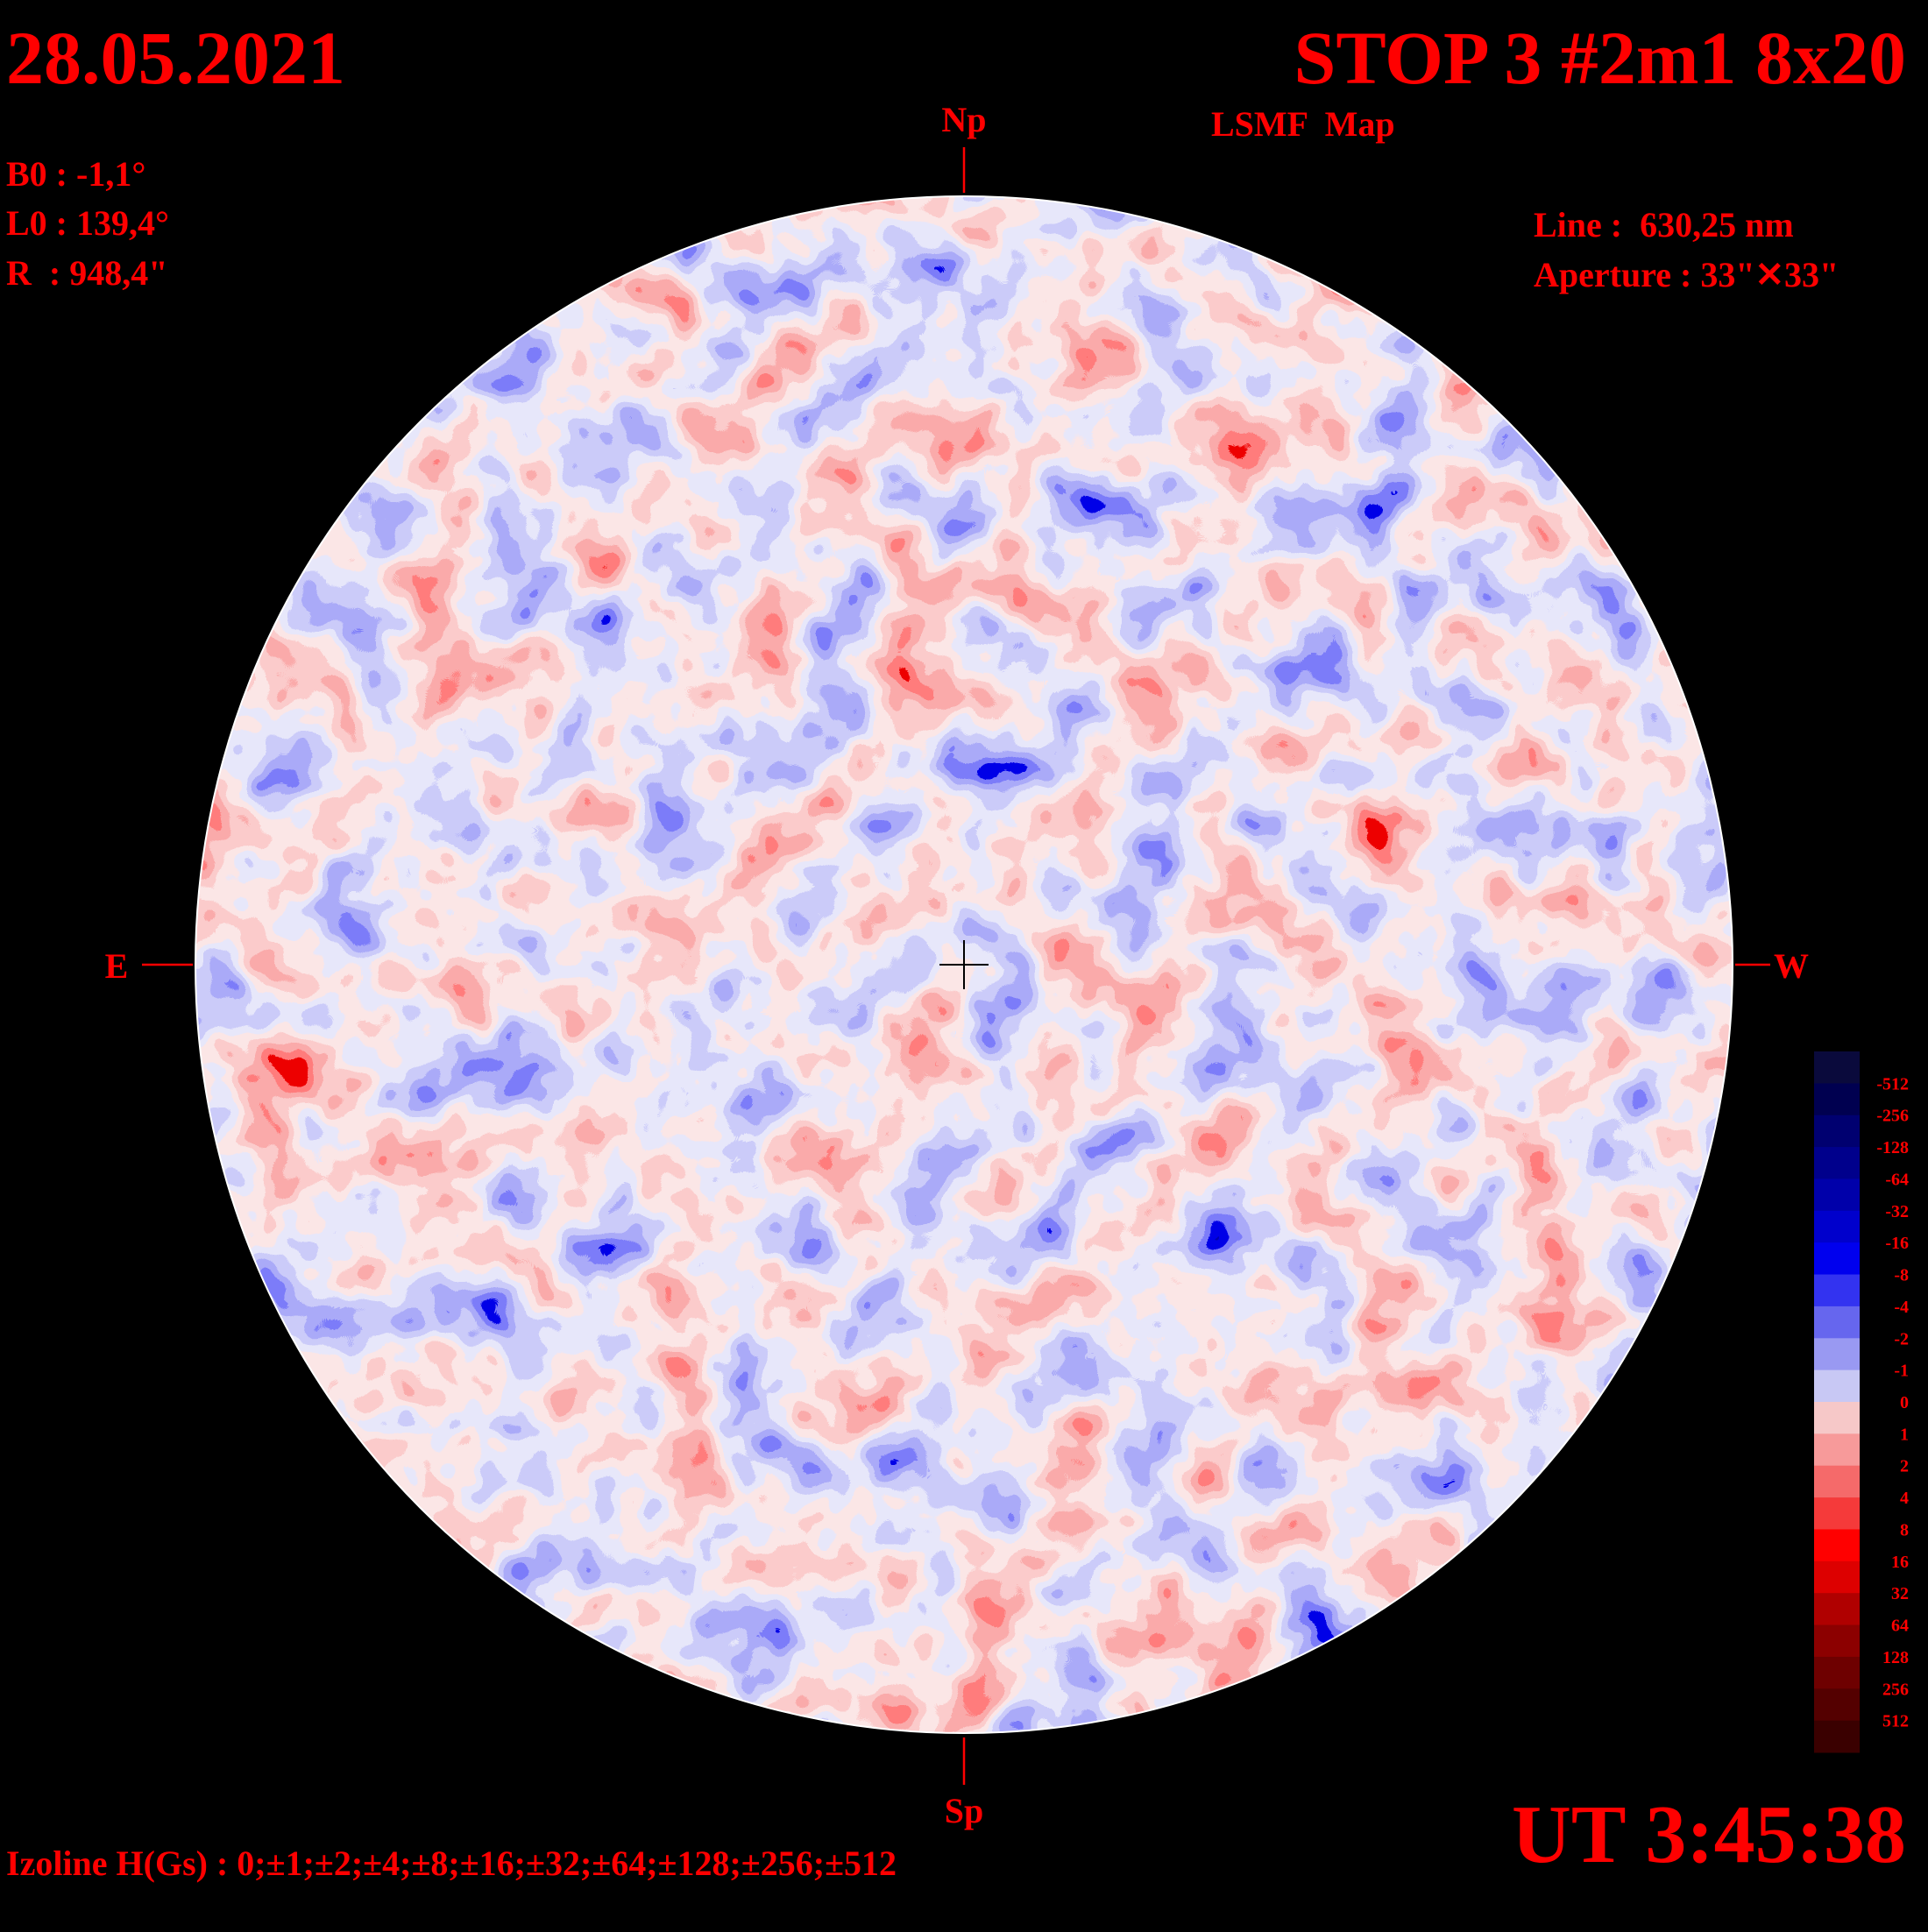 This screenshot has height=1932, width=1928. I want to click on param: B0 : -1,1°, so click(75, 174).